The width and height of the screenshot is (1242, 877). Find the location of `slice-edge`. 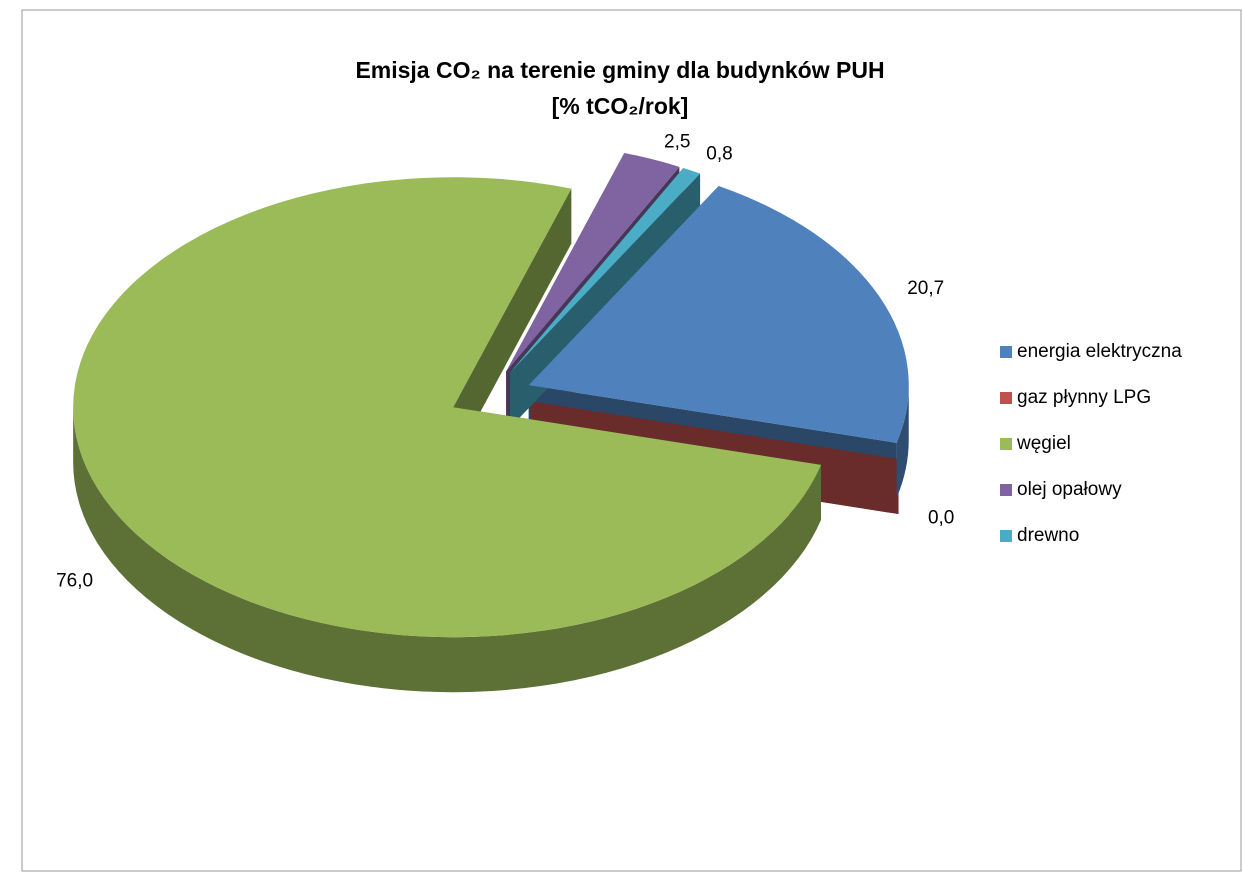

slice-edge is located at coordinates (902, 441).